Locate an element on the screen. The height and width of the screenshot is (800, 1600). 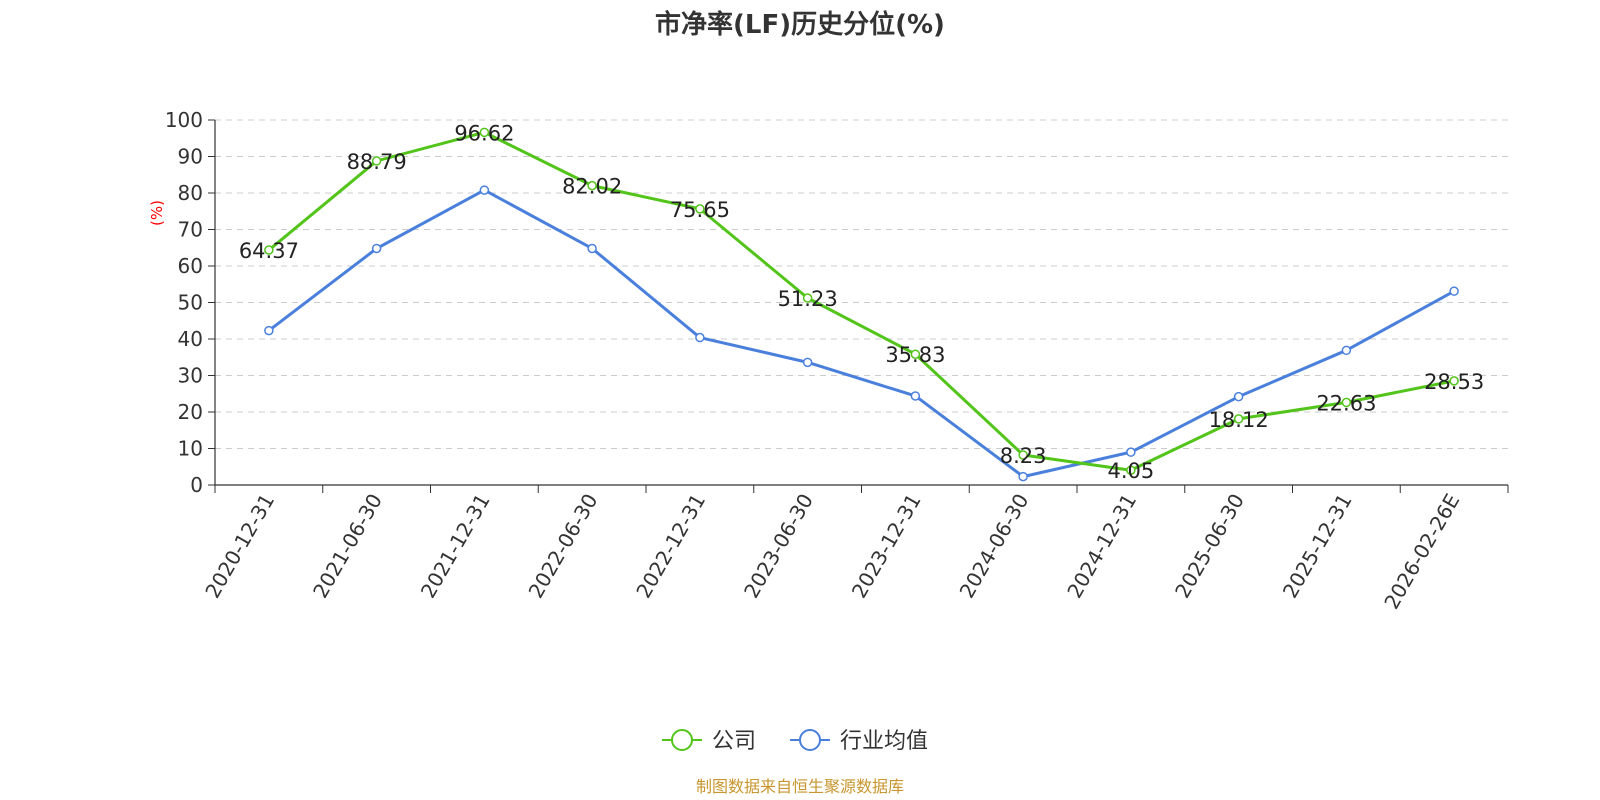
x-tick-label: 2023-12-31 is located at coordinates (886, 546).